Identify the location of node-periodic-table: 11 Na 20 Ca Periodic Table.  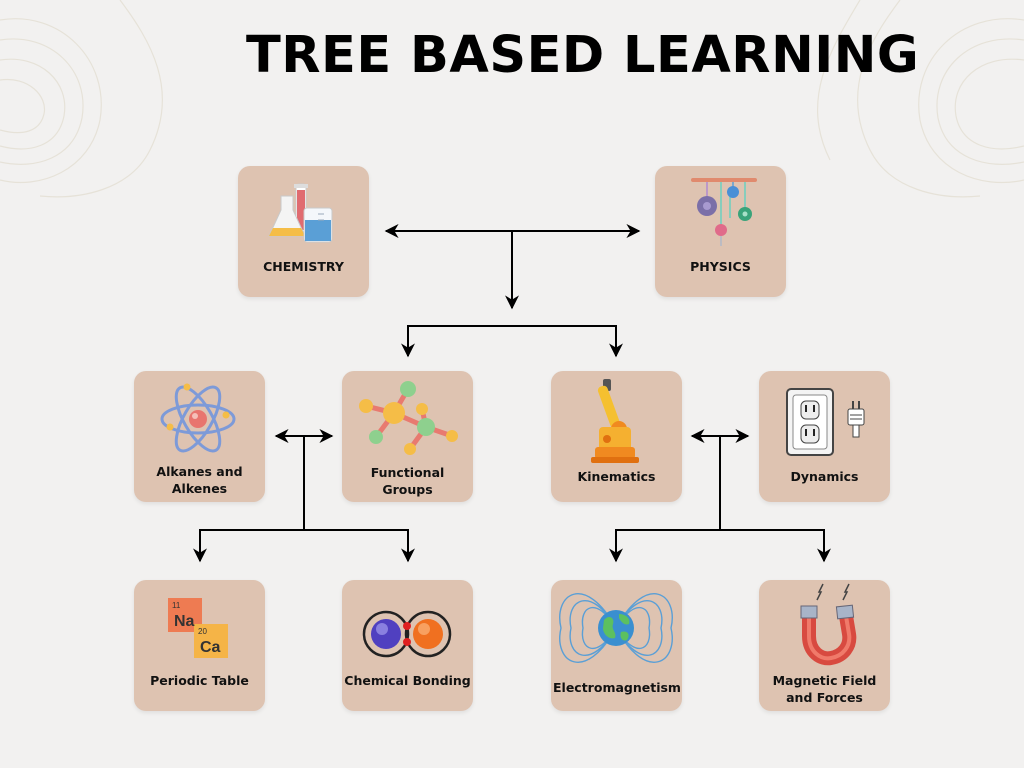
(199, 645).